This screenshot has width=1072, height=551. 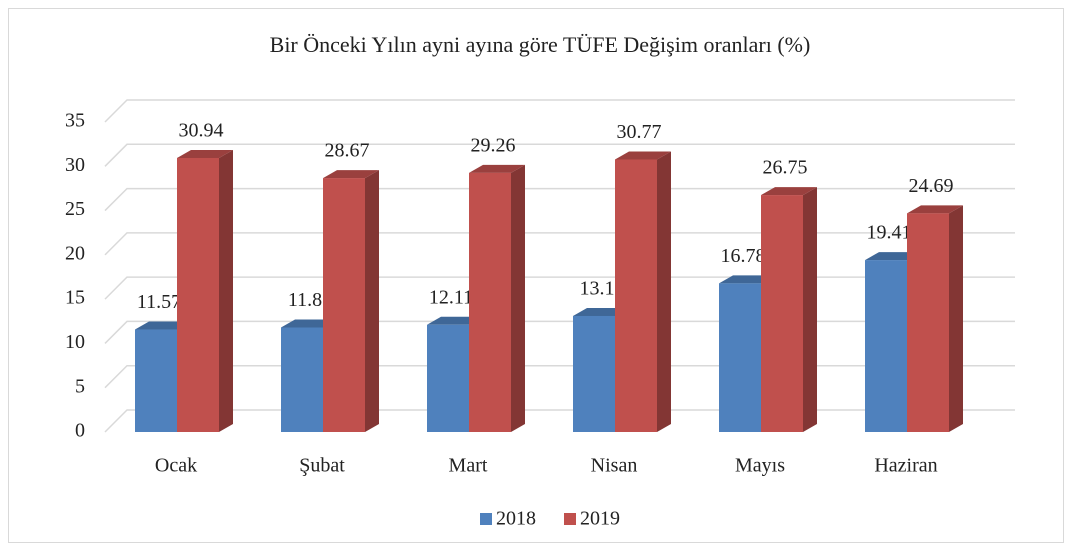 What do you see at coordinates (75, 253) in the screenshot?
I see `y-tick-label: 20` at bounding box center [75, 253].